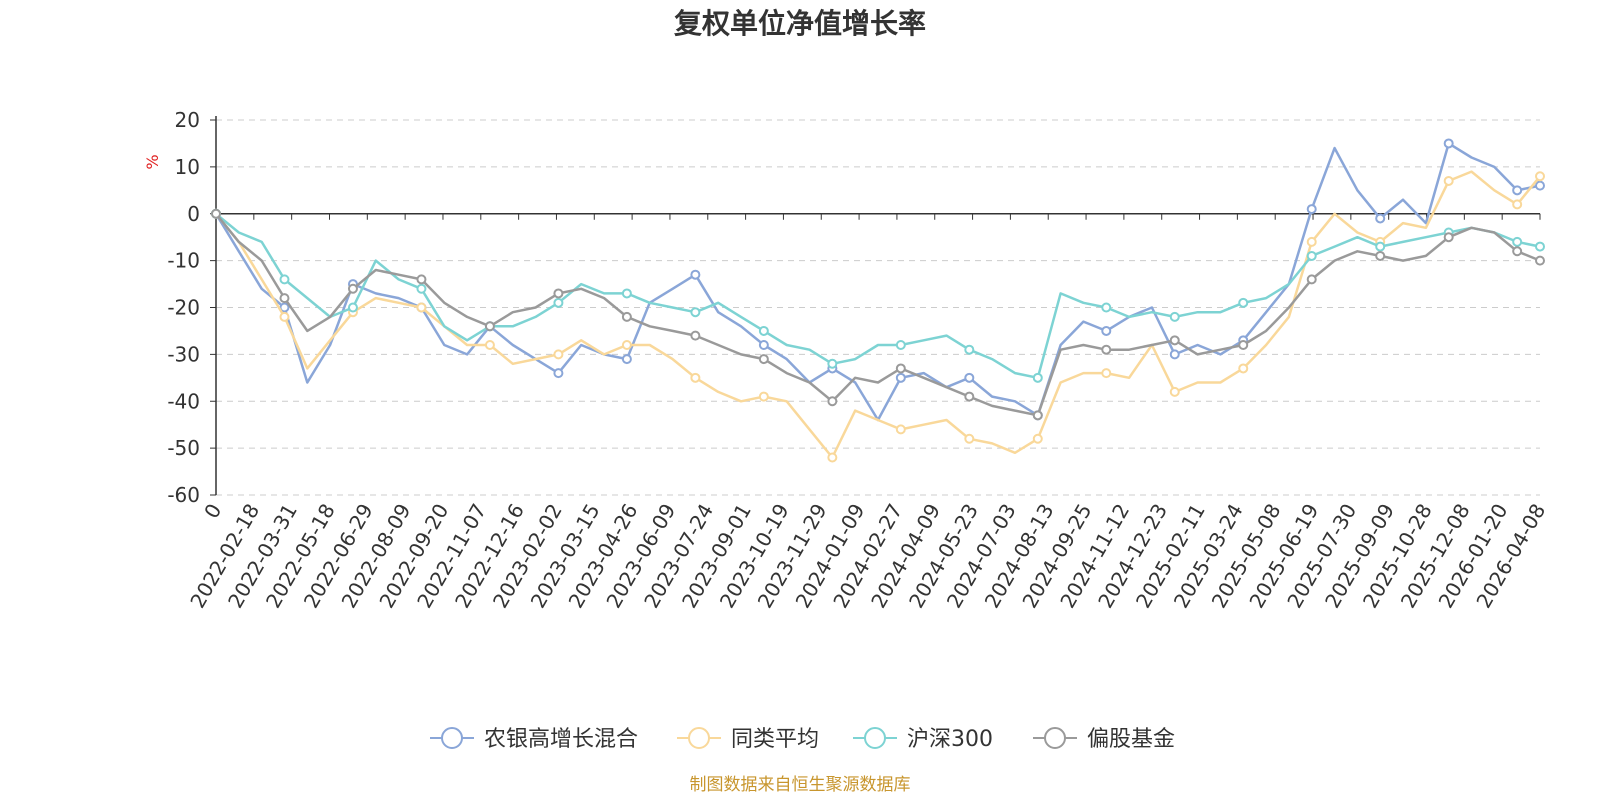 Image resolution: width=1600 pixels, height=800 pixels. Describe the element at coordinates (1131, 739) in the screenshot. I see `legend-label-3: 偏股基金` at that location.